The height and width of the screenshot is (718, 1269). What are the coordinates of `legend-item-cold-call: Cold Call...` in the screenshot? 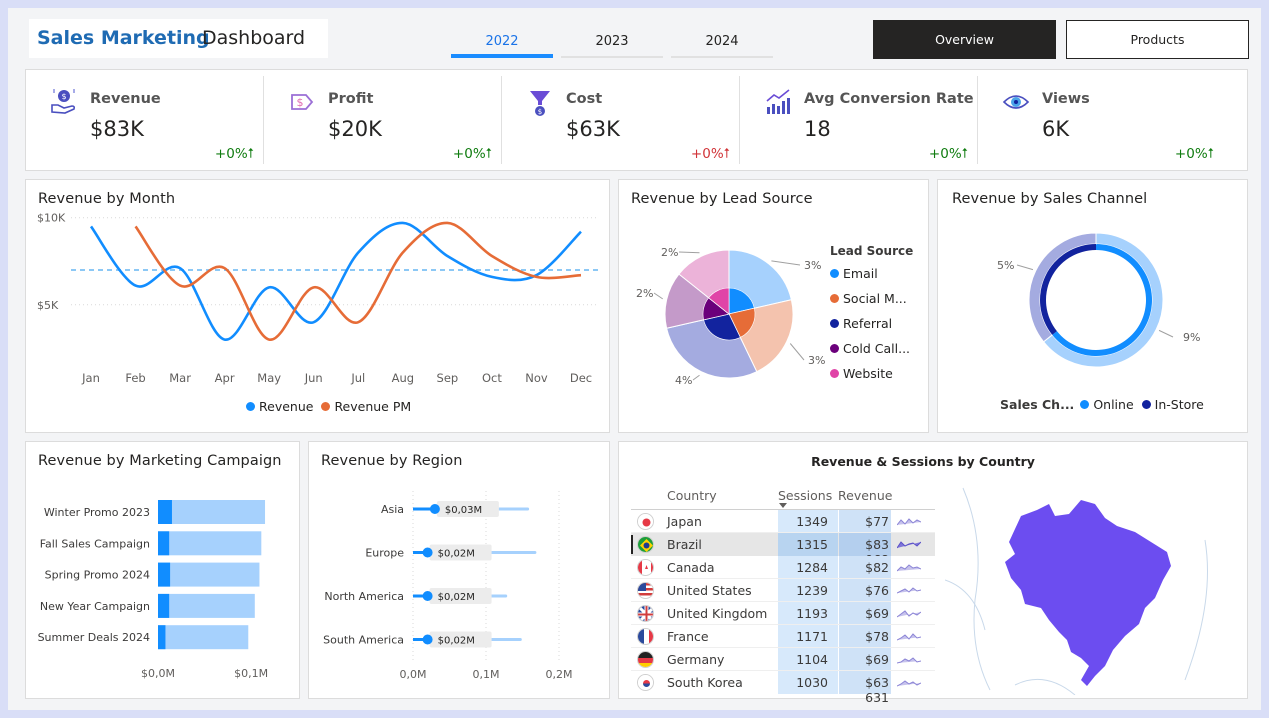 It's located at (870, 348).